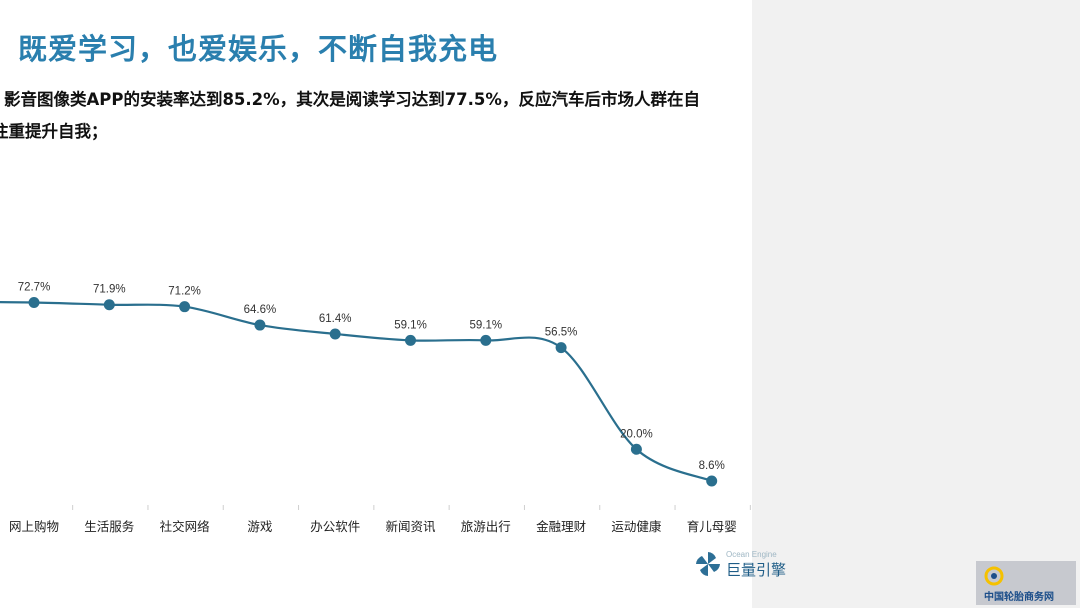  Describe the element at coordinates (34, 526) in the screenshot. I see `category-label: 网上购物` at that location.